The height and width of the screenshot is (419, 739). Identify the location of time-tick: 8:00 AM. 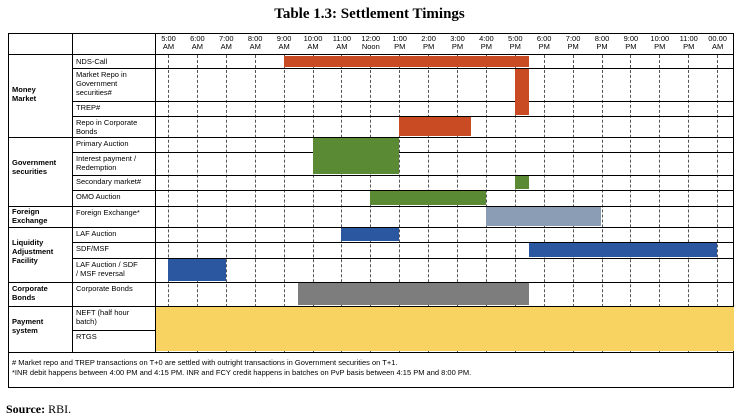
(255, 42).